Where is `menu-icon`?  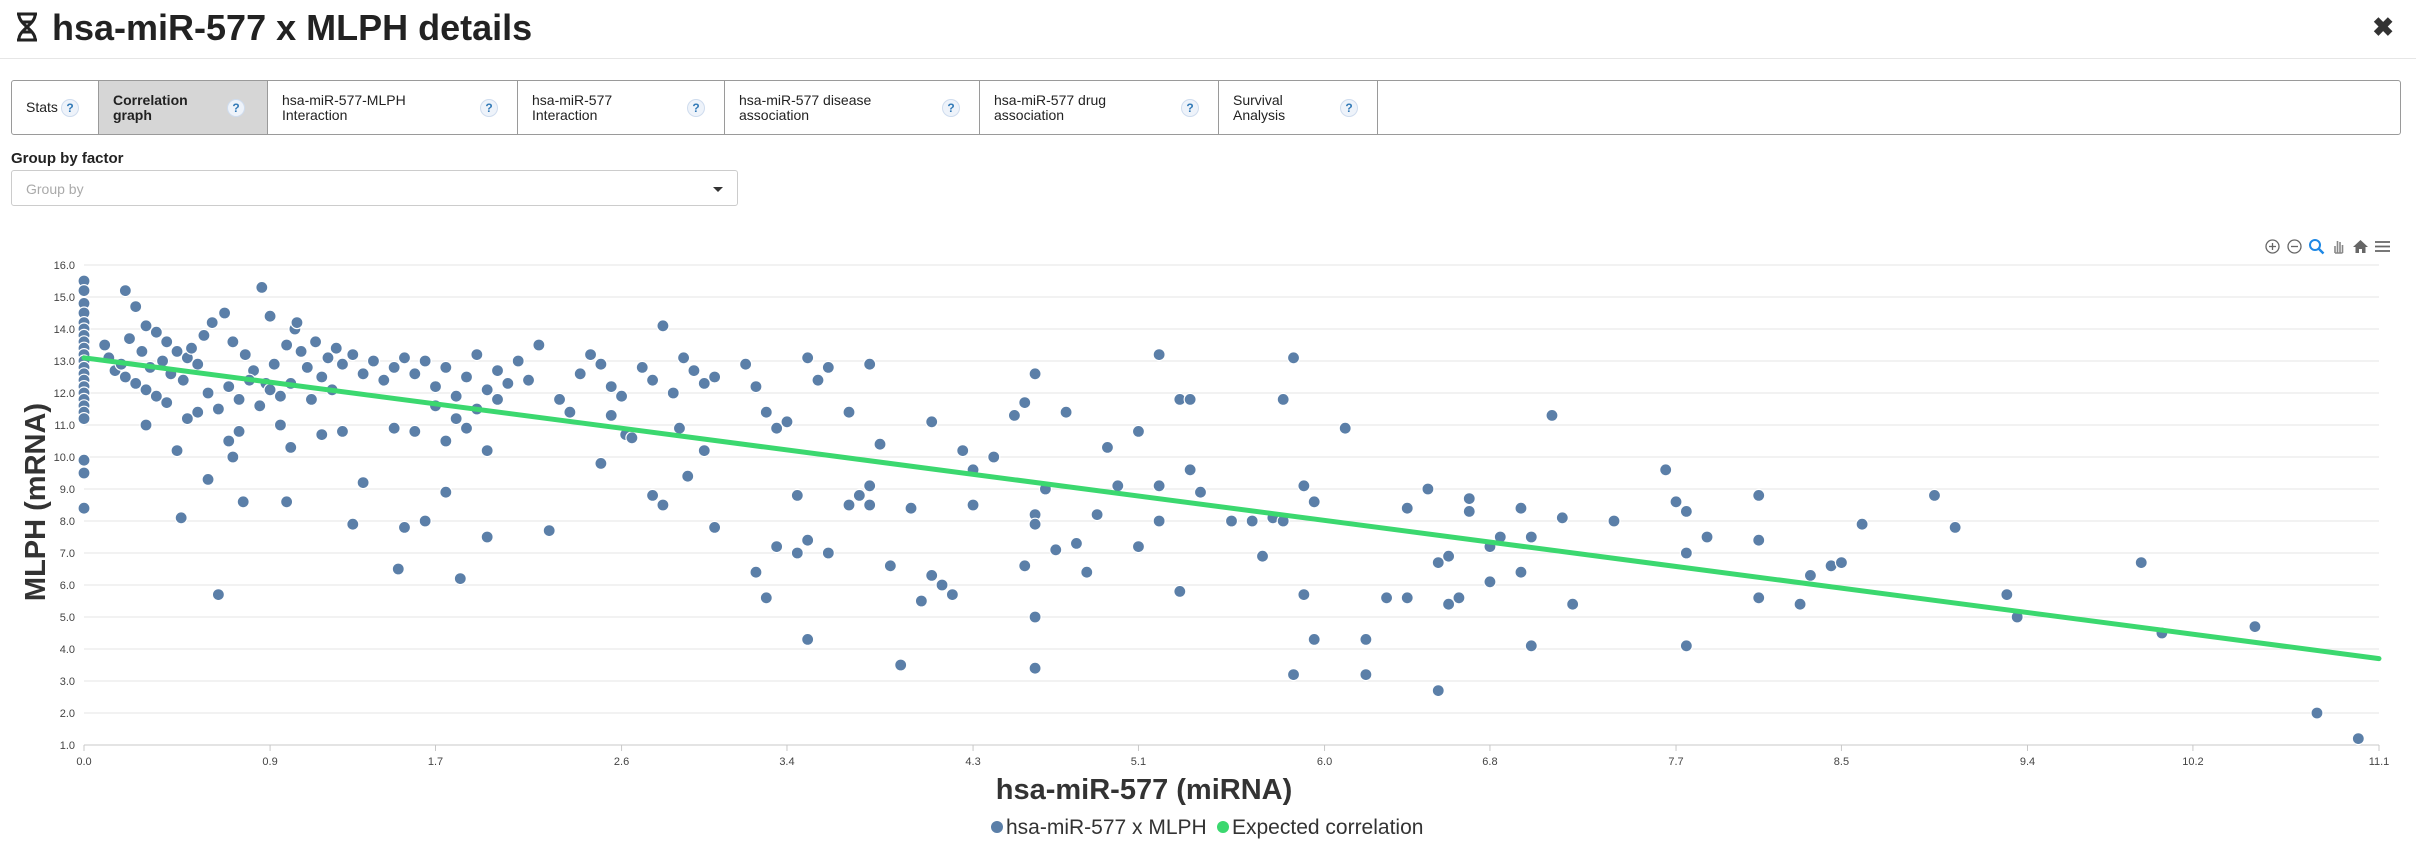 menu-icon is located at coordinates (2382, 246).